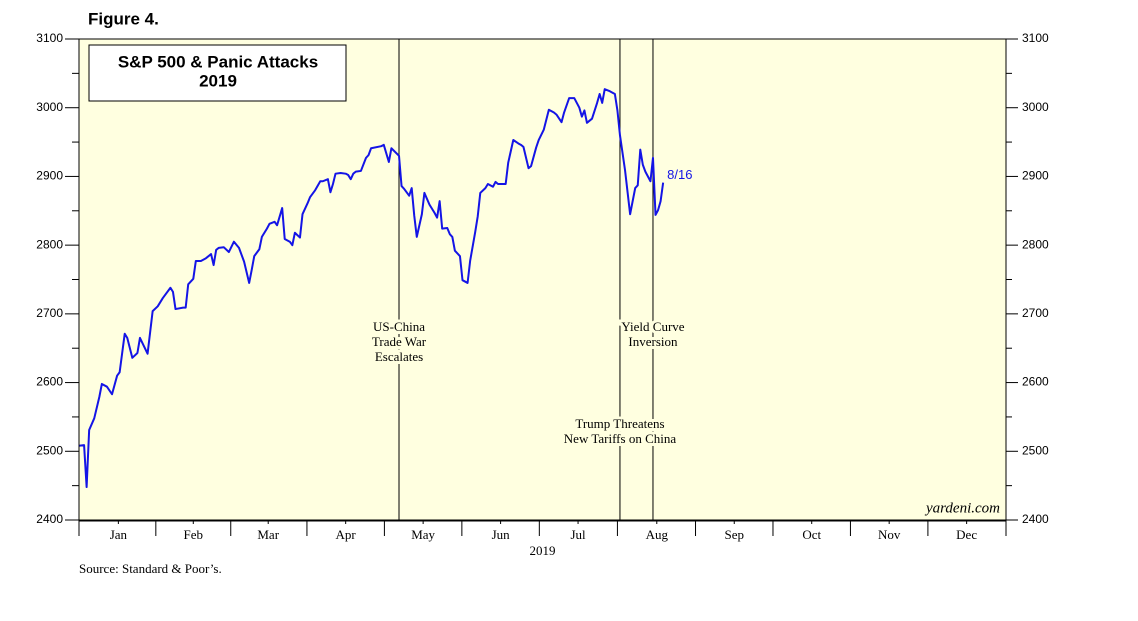 The image size is (1138, 621). Describe the element at coordinates (620, 438) in the screenshot. I see `event-label: New Tariffs on China` at that location.